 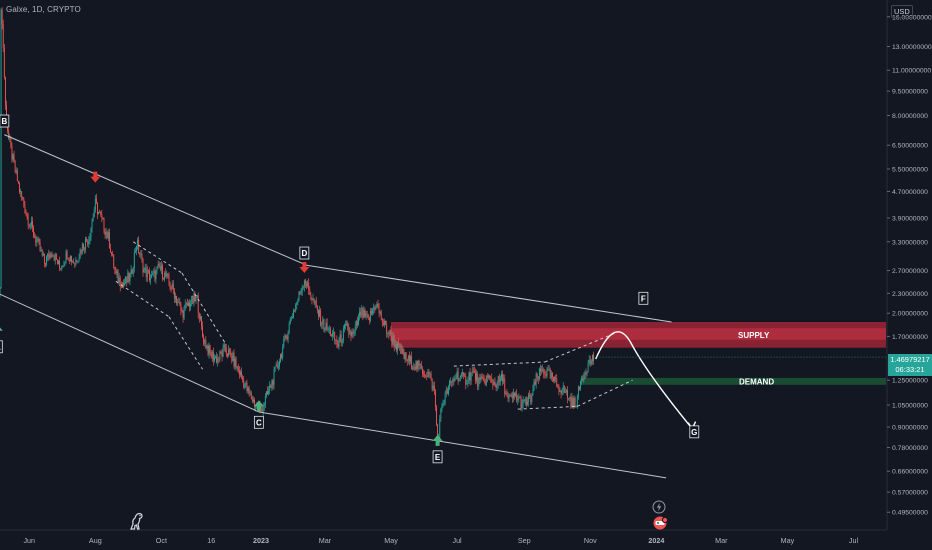 I want to click on wave-label-b-box, so click(x=5, y=121).